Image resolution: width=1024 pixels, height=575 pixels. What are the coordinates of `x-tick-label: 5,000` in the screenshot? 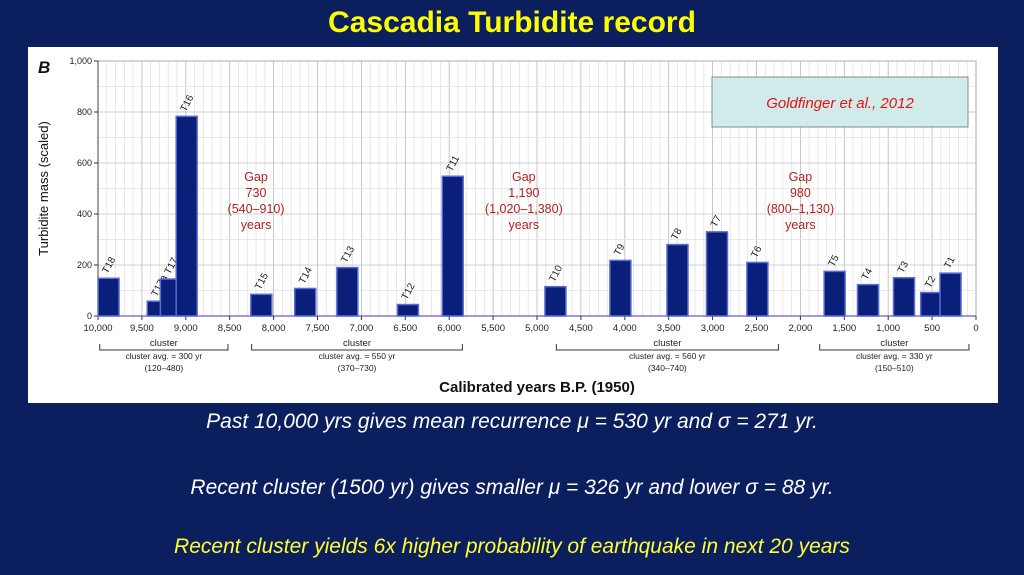 It's located at (537, 328).